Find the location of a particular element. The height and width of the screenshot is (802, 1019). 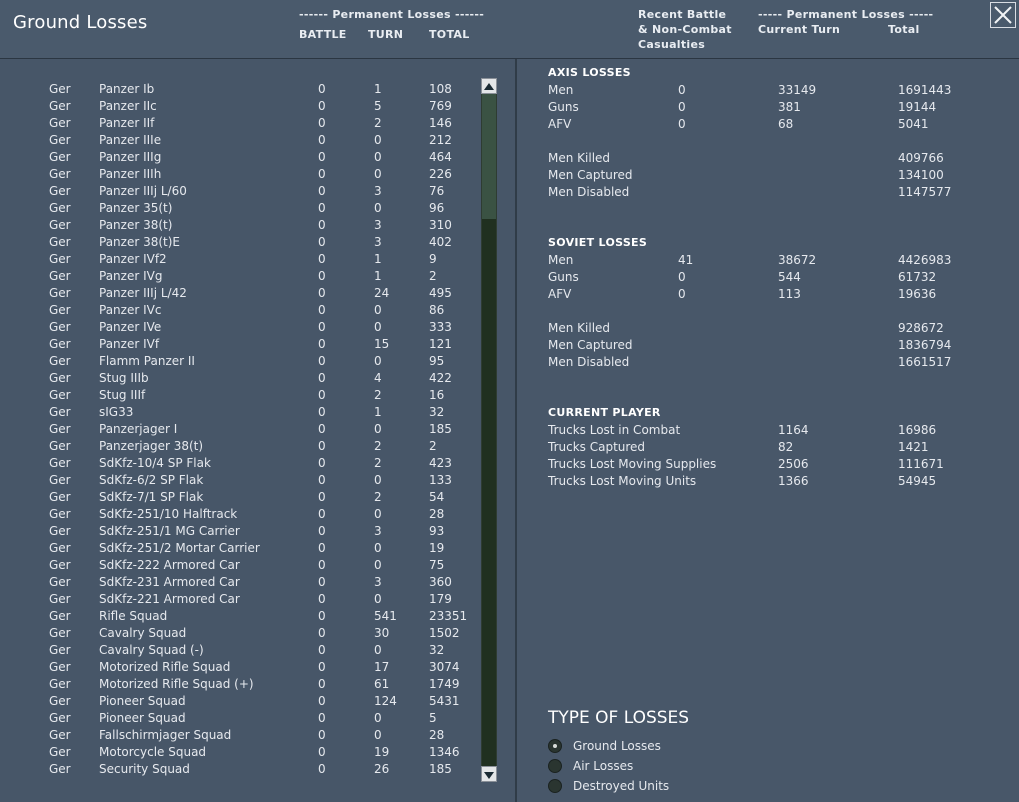

table-row: Ger Panzer IVe 0 0 333 is located at coordinates (240, 327).